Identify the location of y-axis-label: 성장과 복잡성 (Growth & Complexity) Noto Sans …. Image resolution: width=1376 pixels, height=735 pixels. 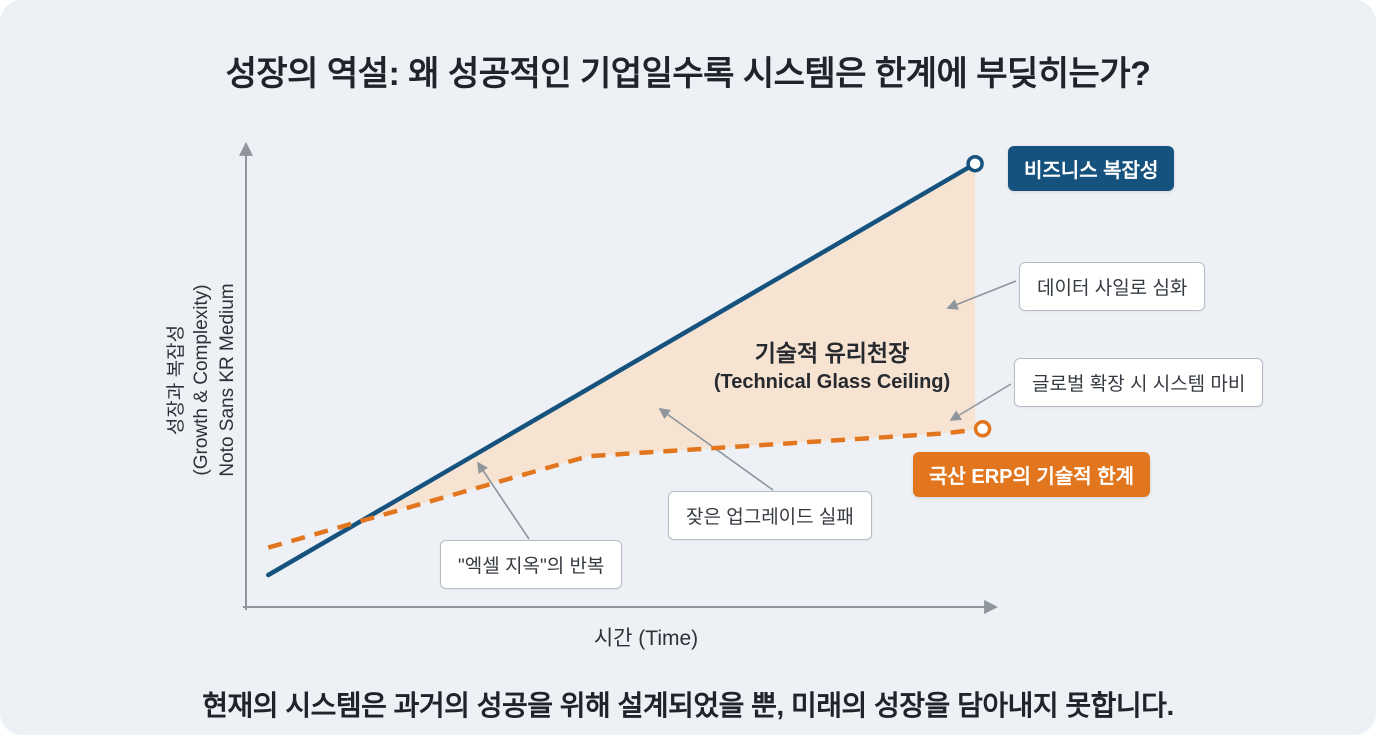
(202, 380).